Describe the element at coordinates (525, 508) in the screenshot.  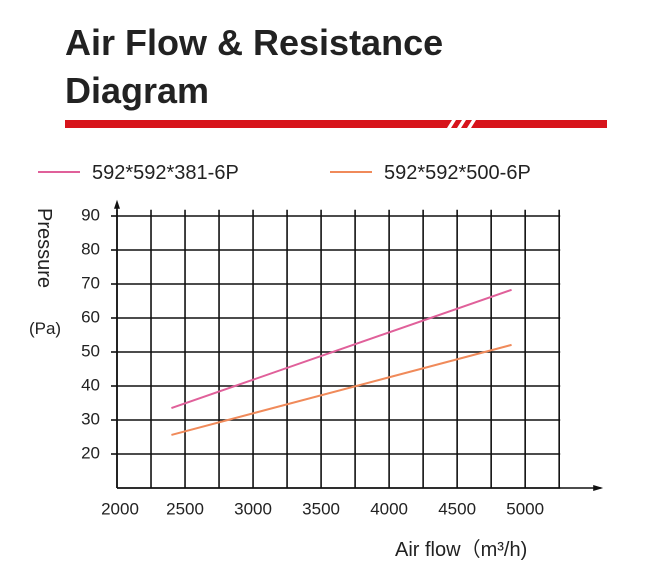
I see `x-tick-label: 5000` at that location.